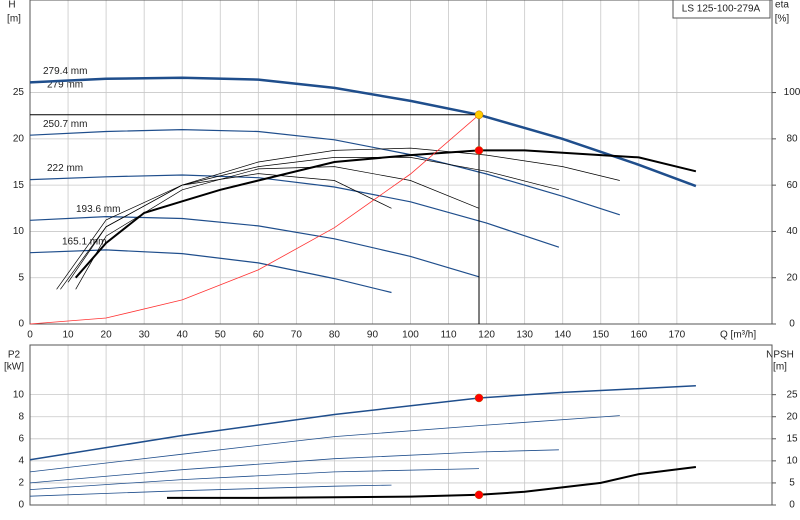  What do you see at coordinates (792, 394) in the screenshot?
I see `y2-tick-label: 25` at bounding box center [792, 394].